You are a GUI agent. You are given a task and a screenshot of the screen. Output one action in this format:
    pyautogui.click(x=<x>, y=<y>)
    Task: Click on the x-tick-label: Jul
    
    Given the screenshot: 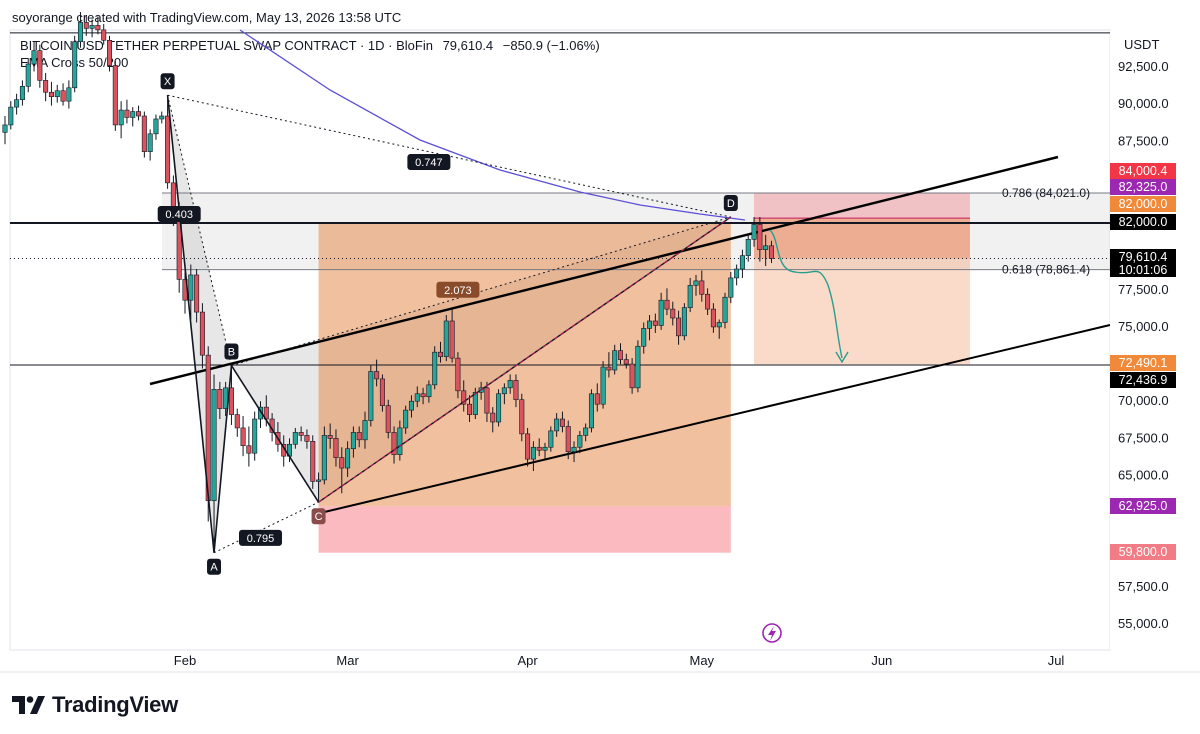 What is the action you would take?
    pyautogui.click(x=1056, y=660)
    